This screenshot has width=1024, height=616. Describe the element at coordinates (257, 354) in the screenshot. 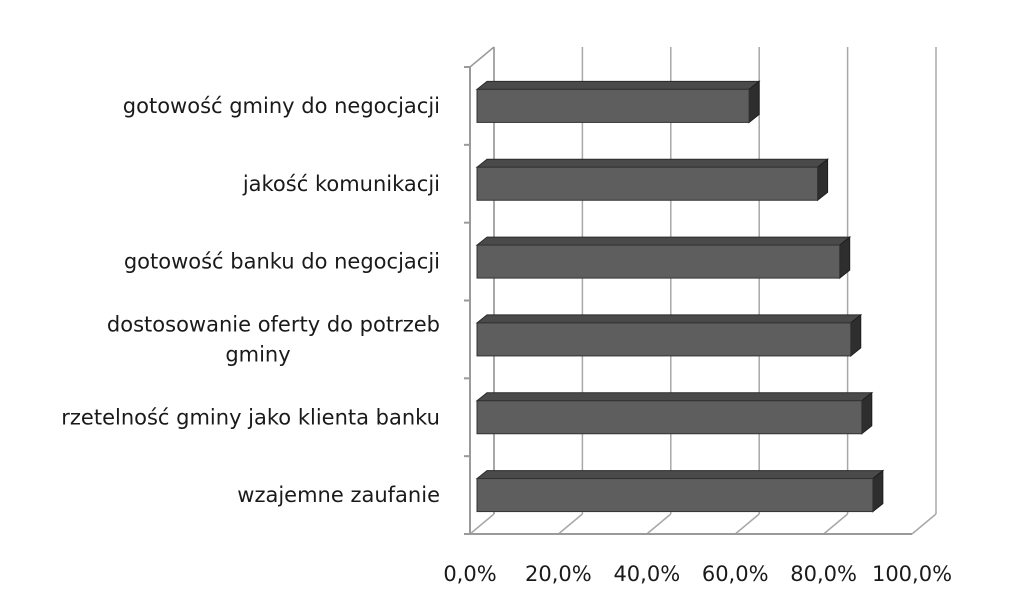

I see `category-label: gminy` at that location.